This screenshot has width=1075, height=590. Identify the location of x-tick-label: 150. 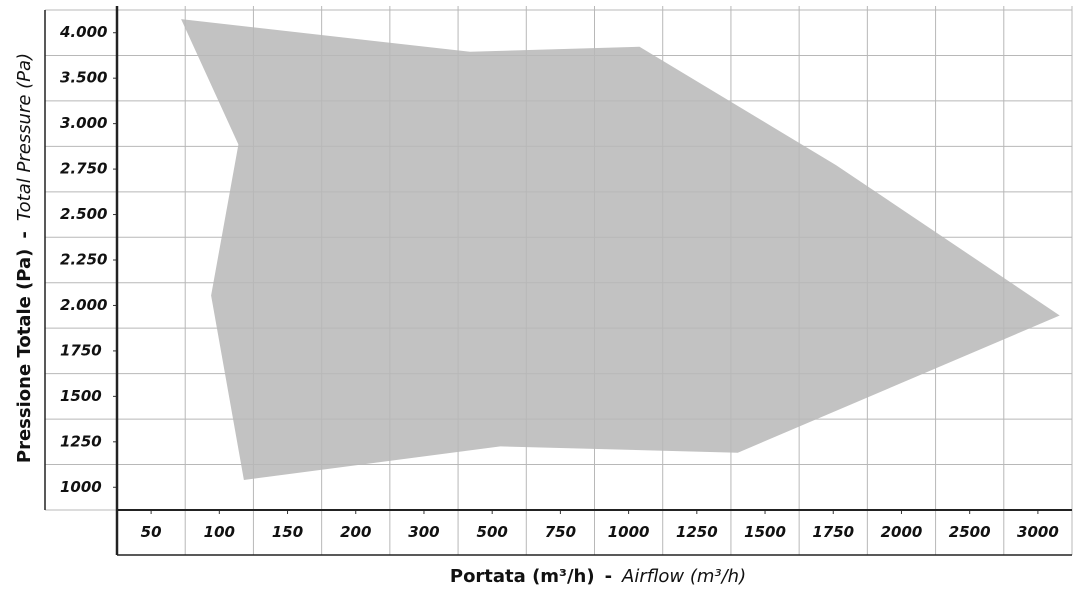
(287, 532).